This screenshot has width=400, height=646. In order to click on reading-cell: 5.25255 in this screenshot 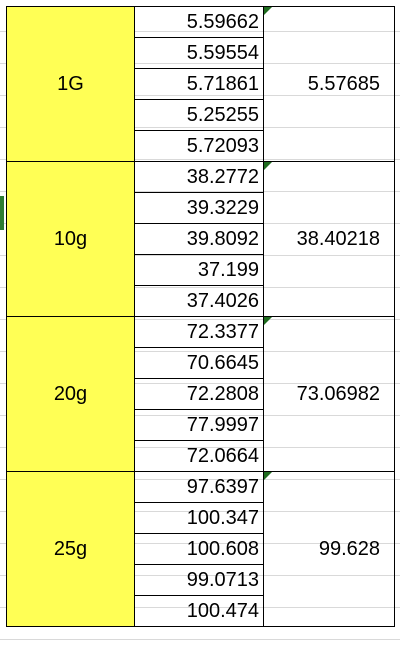, I will do `click(199, 115)`.